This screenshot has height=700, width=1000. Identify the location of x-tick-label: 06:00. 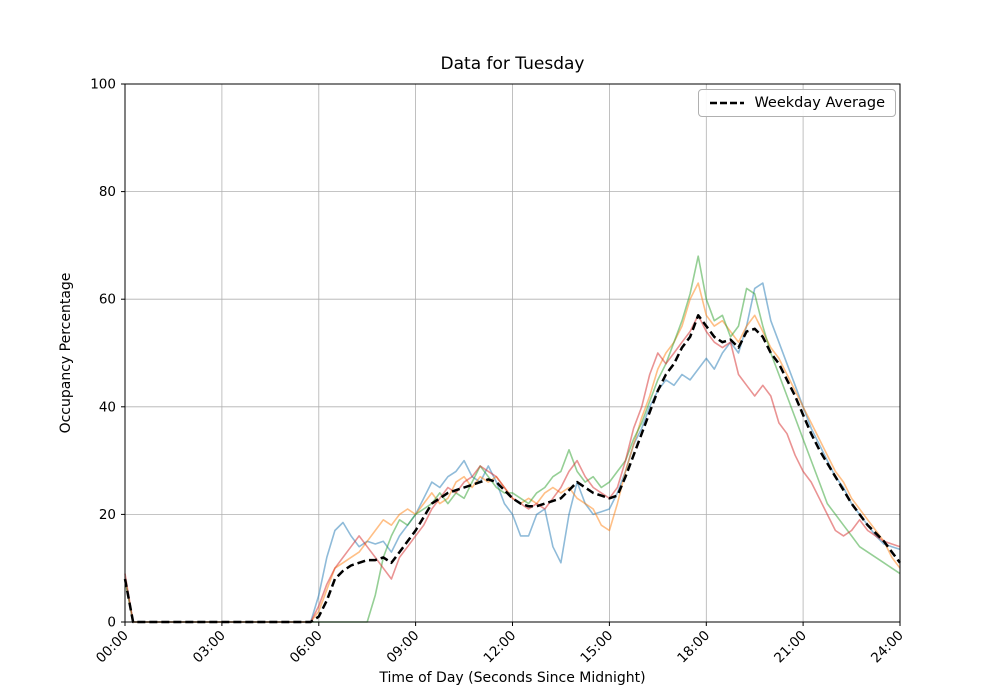
(306, 647).